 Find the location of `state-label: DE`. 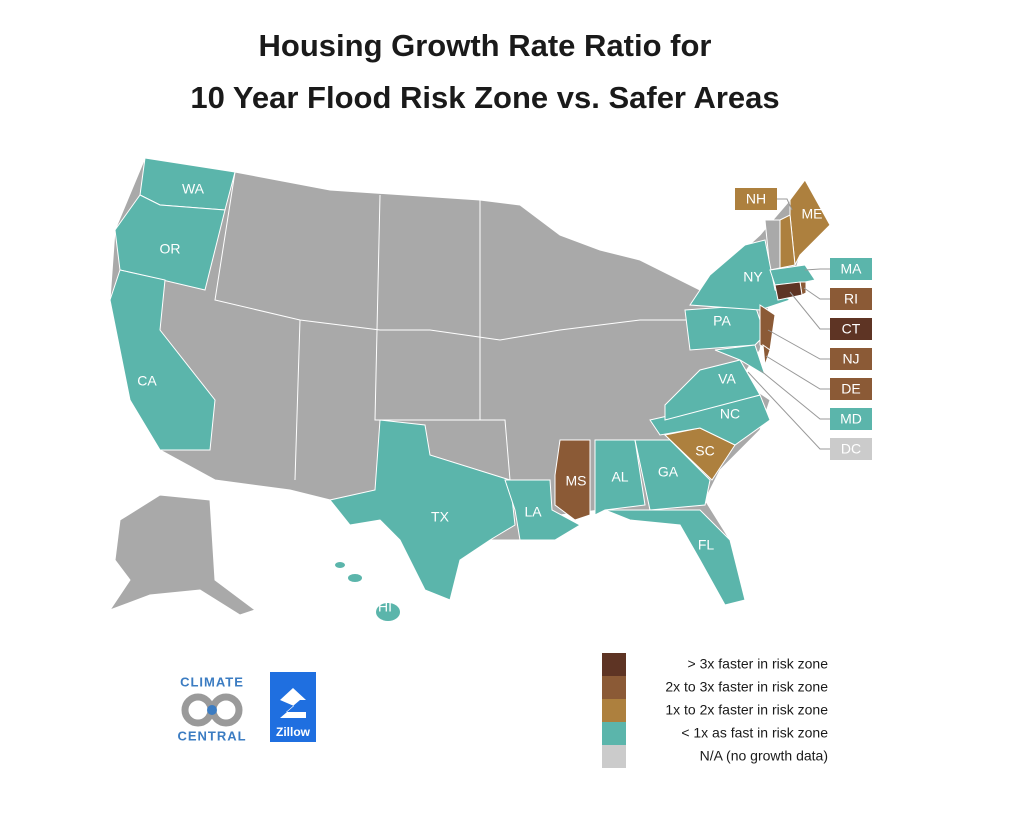

state-label: DE is located at coordinates (850, 389).